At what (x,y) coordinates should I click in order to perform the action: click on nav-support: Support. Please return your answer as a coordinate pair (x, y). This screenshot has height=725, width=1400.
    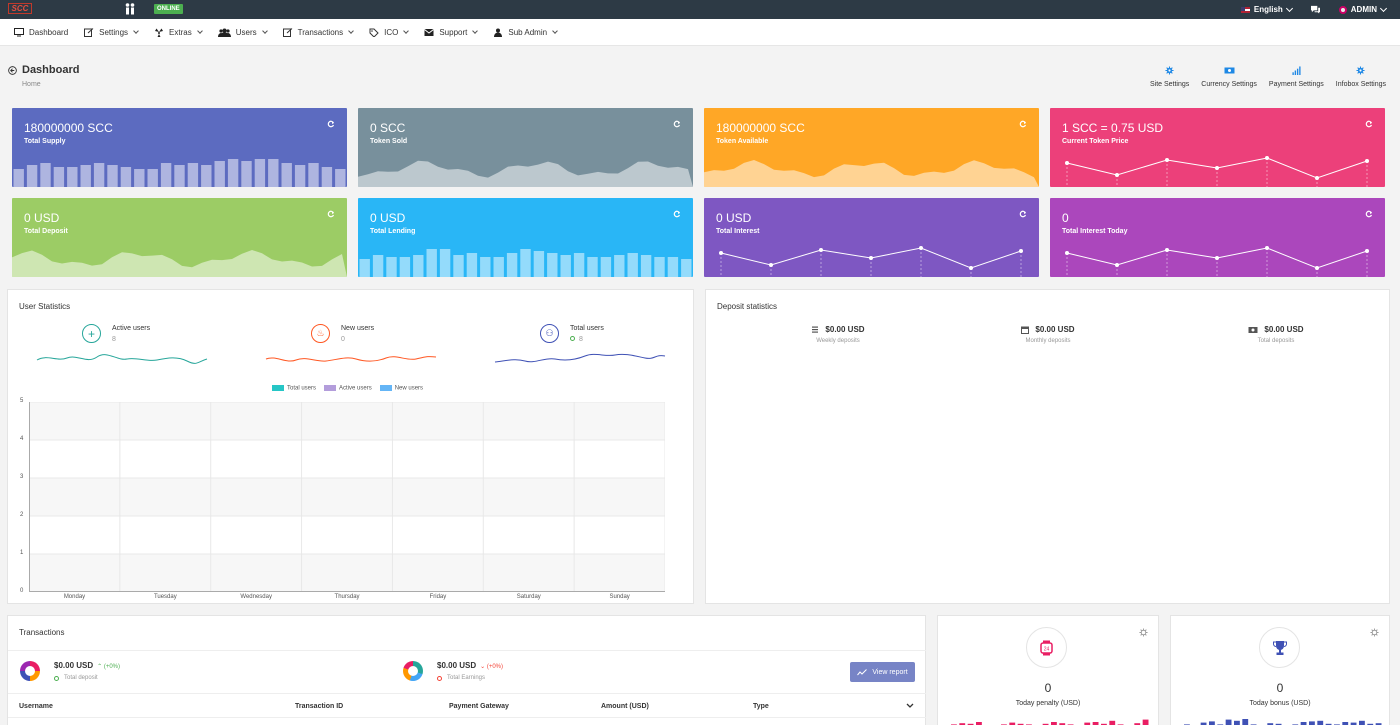
    Looking at the image, I should click on (451, 32).